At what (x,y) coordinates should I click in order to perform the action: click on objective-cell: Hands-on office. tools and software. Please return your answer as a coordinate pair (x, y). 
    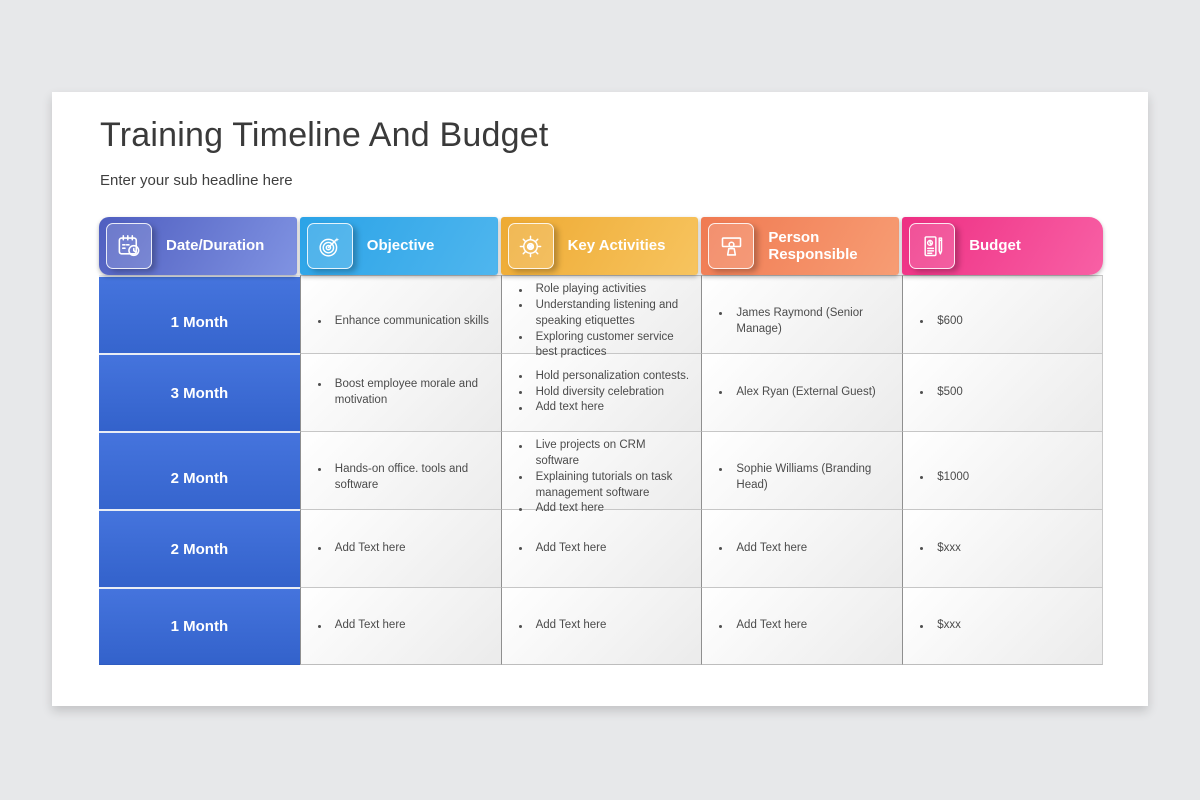
    Looking at the image, I should click on (400, 477).